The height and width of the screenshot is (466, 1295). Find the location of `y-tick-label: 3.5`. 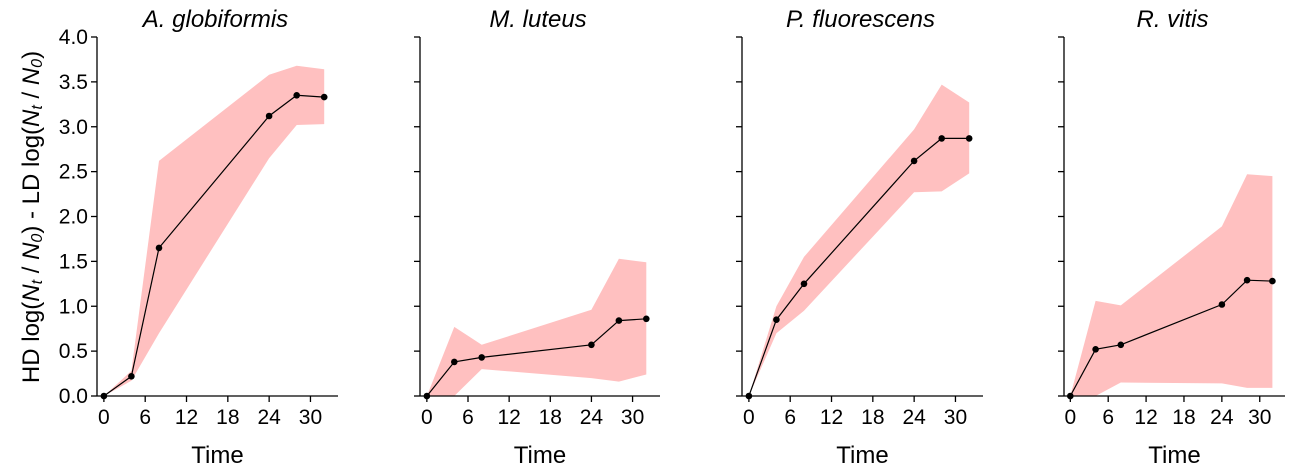

y-tick-label: 3.5 is located at coordinates (73, 82).